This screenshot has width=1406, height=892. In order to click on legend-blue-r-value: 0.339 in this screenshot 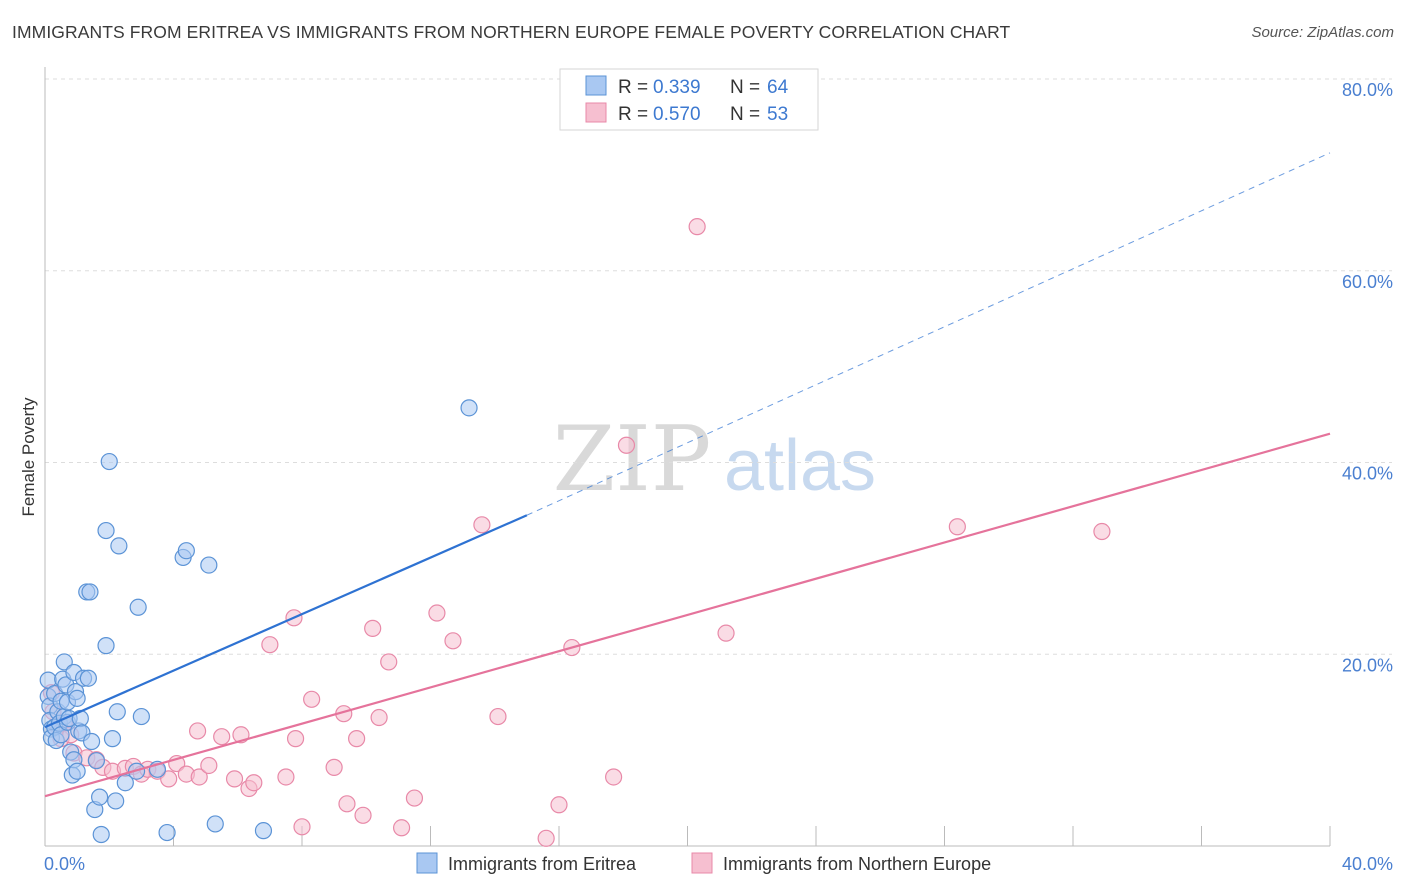, I will do `click(677, 87)`.